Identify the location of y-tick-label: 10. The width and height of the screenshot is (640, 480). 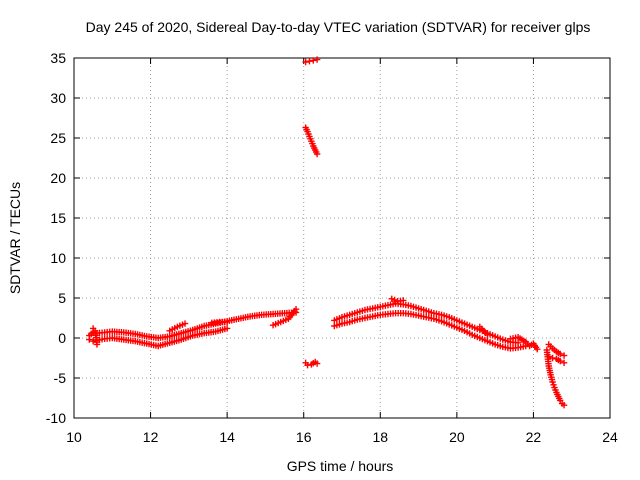
(58, 258).